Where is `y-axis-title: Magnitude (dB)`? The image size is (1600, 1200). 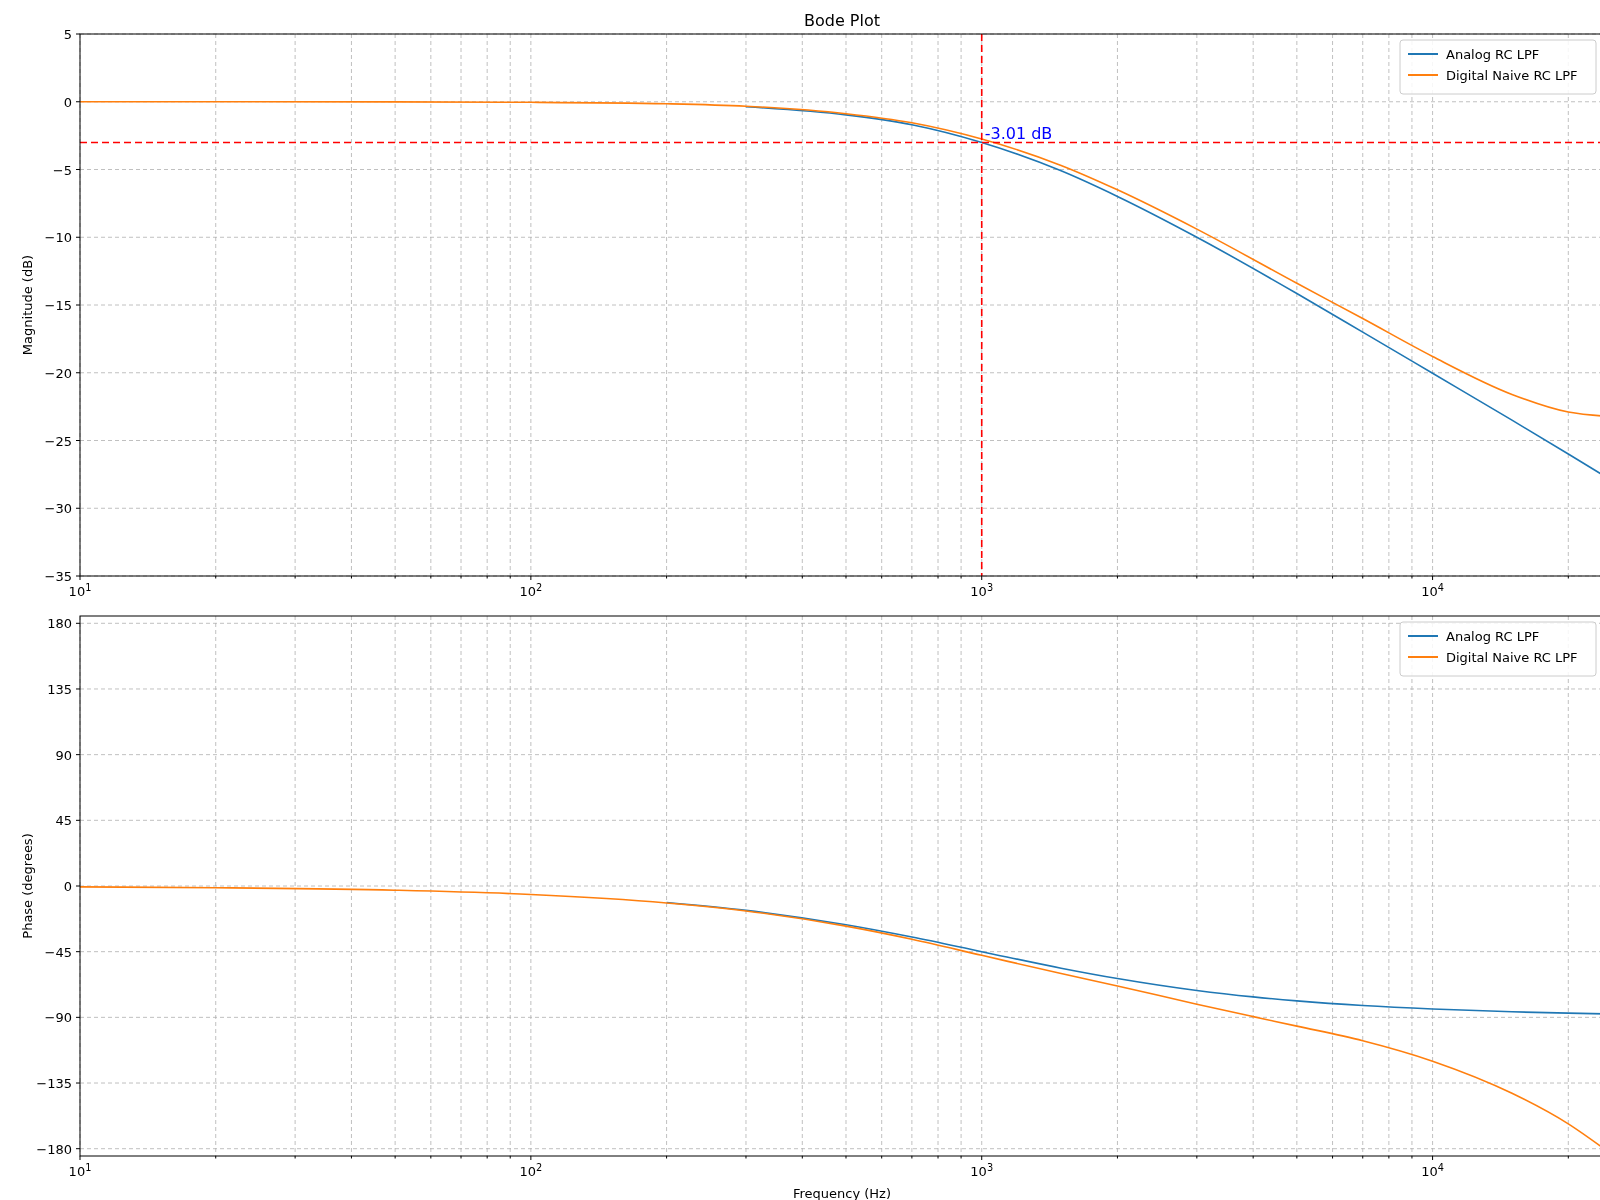 y-axis-title: Magnitude (dB) is located at coordinates (27, 305).